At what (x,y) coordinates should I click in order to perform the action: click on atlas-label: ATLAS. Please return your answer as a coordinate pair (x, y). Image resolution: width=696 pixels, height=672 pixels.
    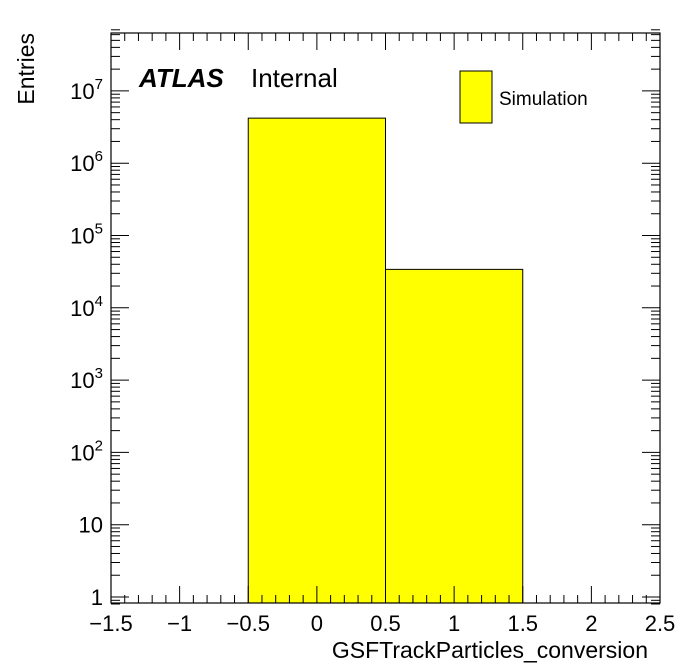
    Looking at the image, I should click on (181, 78).